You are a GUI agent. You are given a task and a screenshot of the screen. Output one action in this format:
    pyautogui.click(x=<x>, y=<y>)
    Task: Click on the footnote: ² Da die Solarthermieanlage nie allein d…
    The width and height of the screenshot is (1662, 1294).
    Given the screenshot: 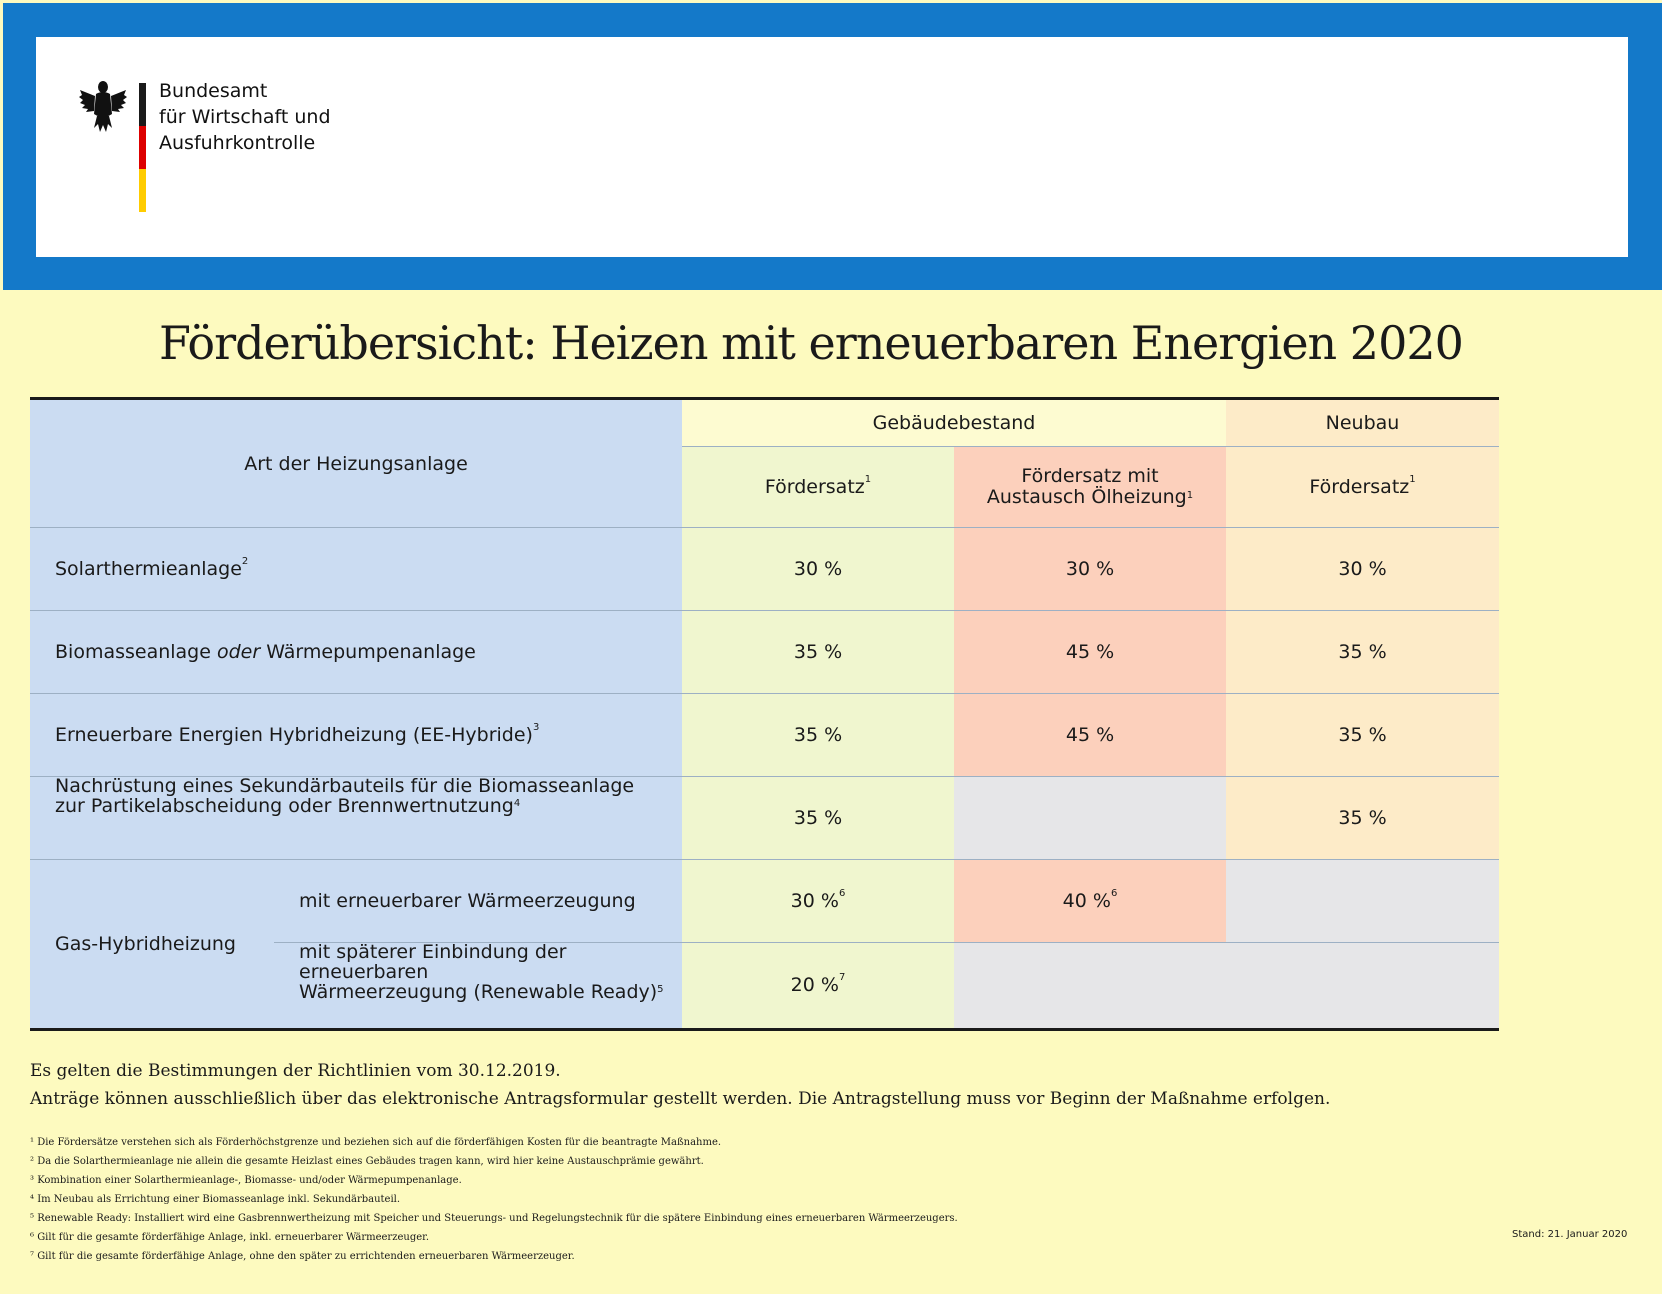 What is the action you would take?
    pyautogui.click(x=367, y=1161)
    